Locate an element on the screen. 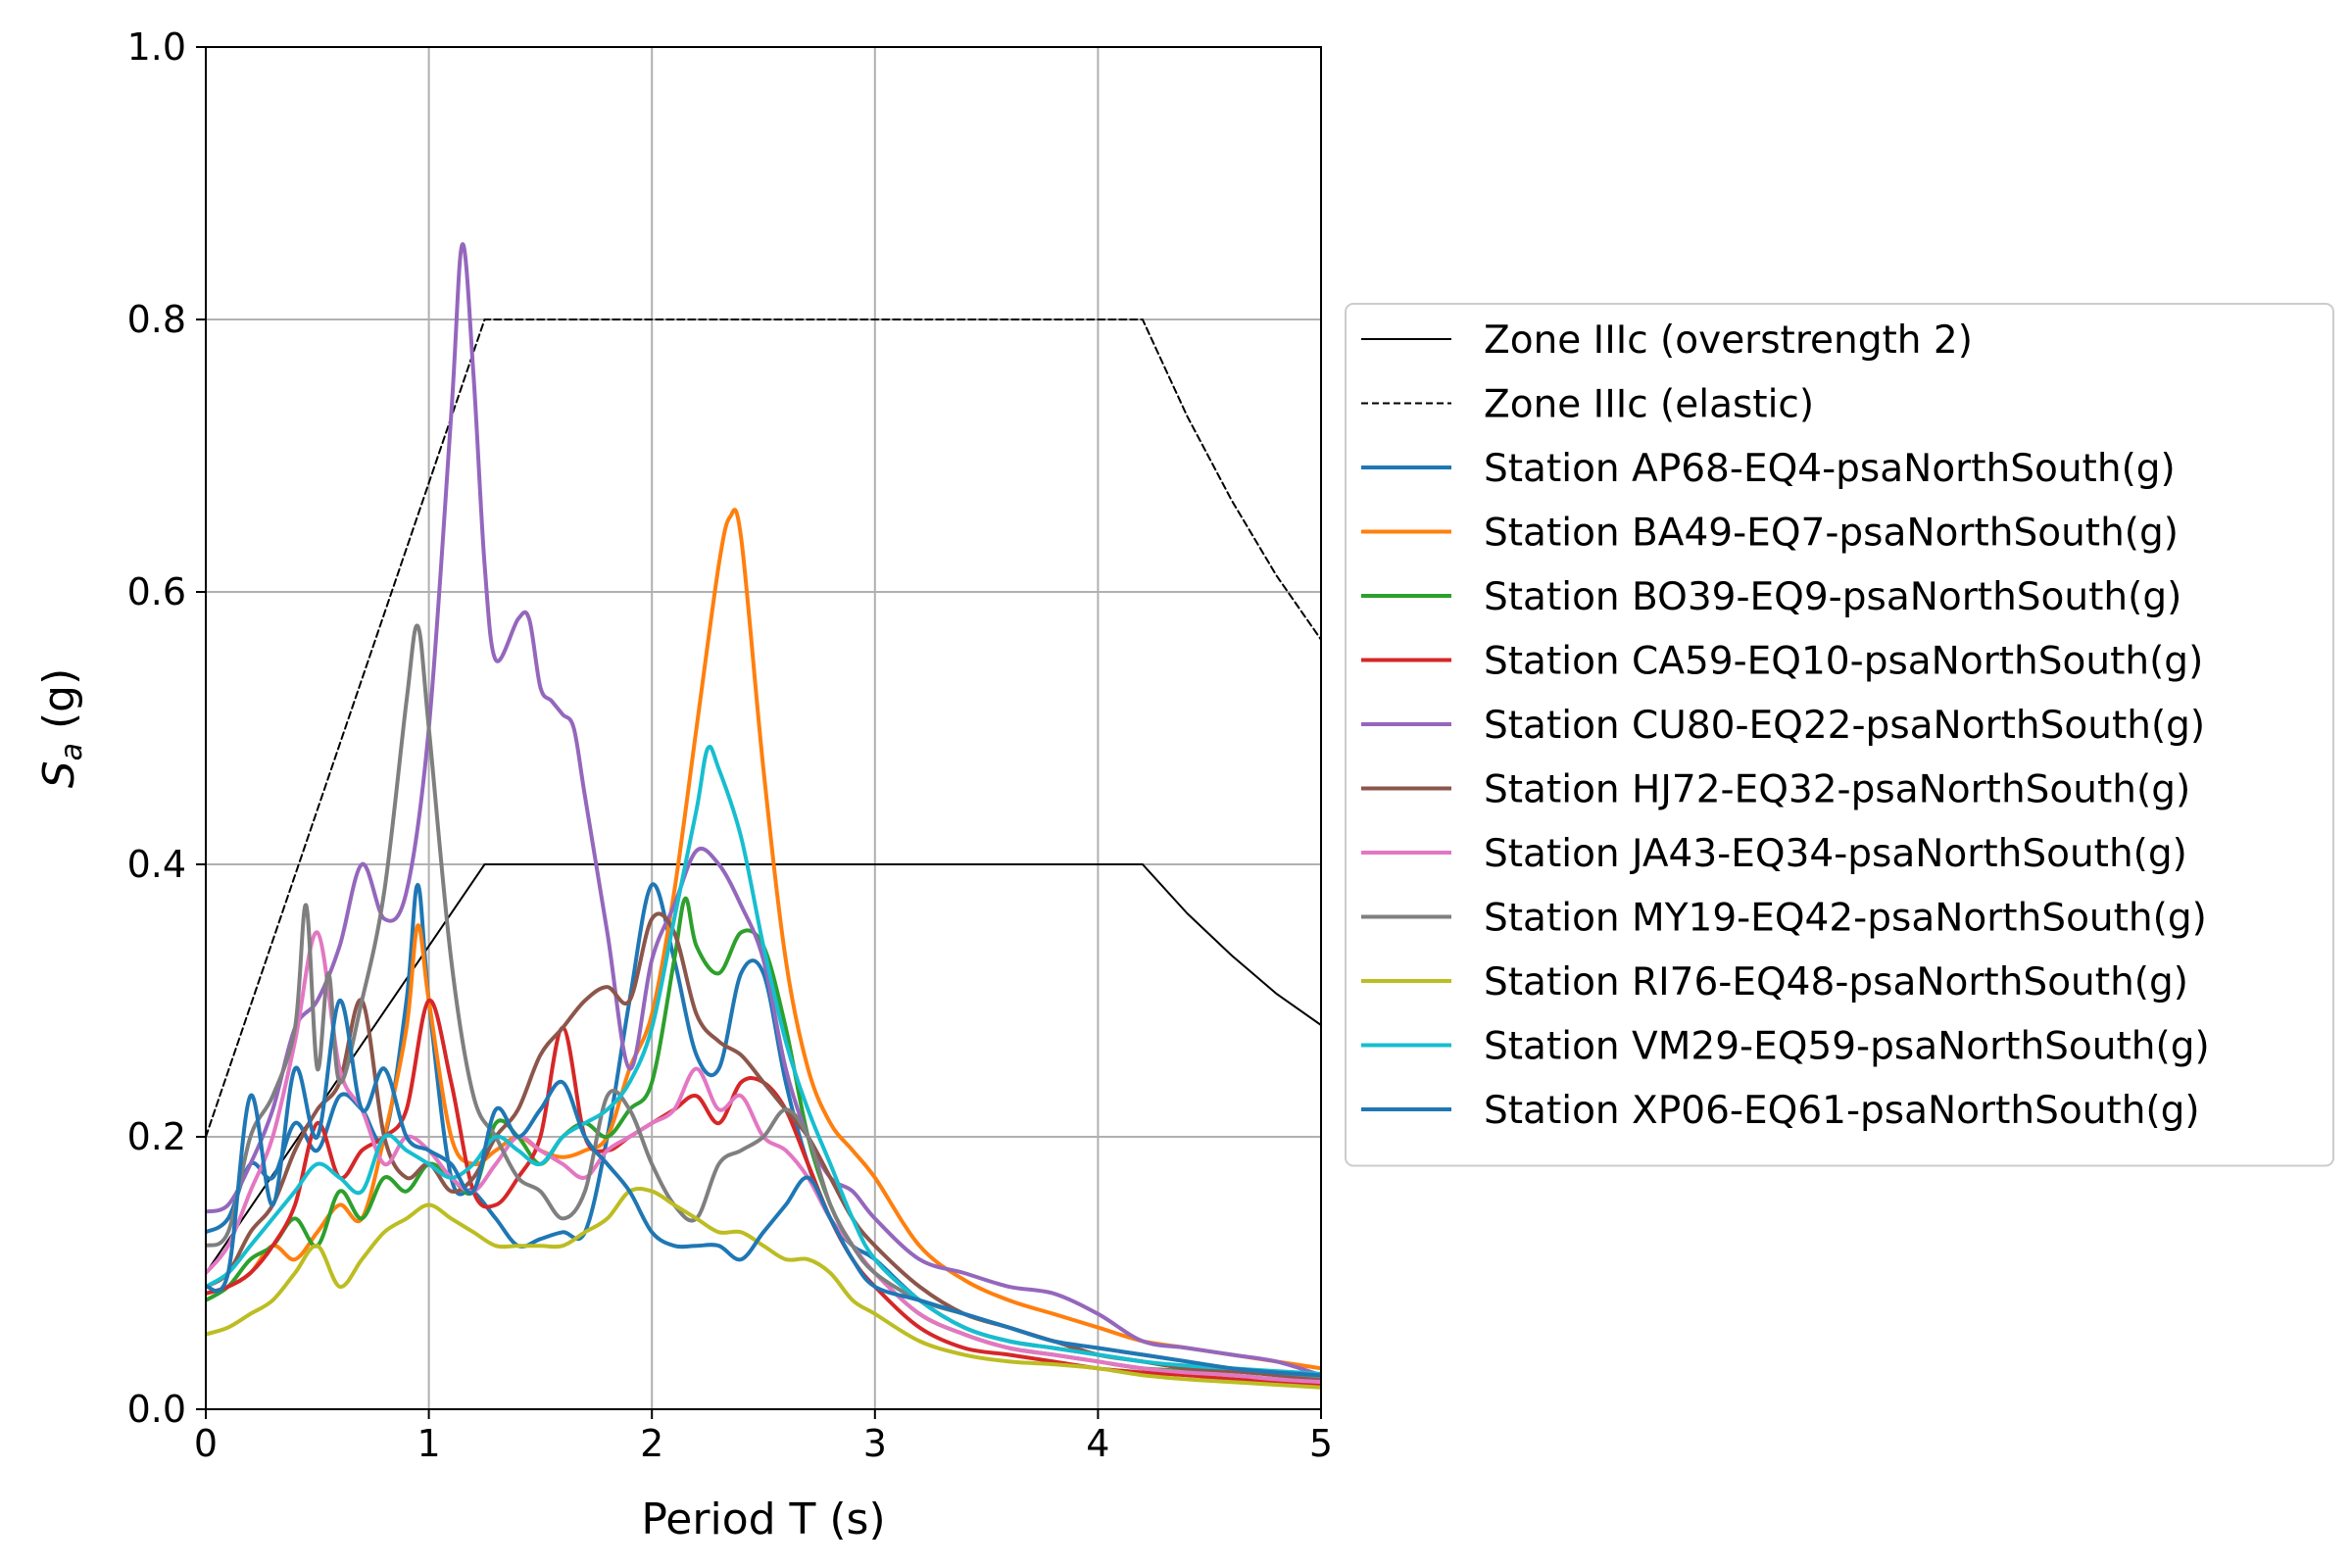 The height and width of the screenshot is (1568, 2352). y-axis-label-unit: (g) is located at coordinates (59, 705).